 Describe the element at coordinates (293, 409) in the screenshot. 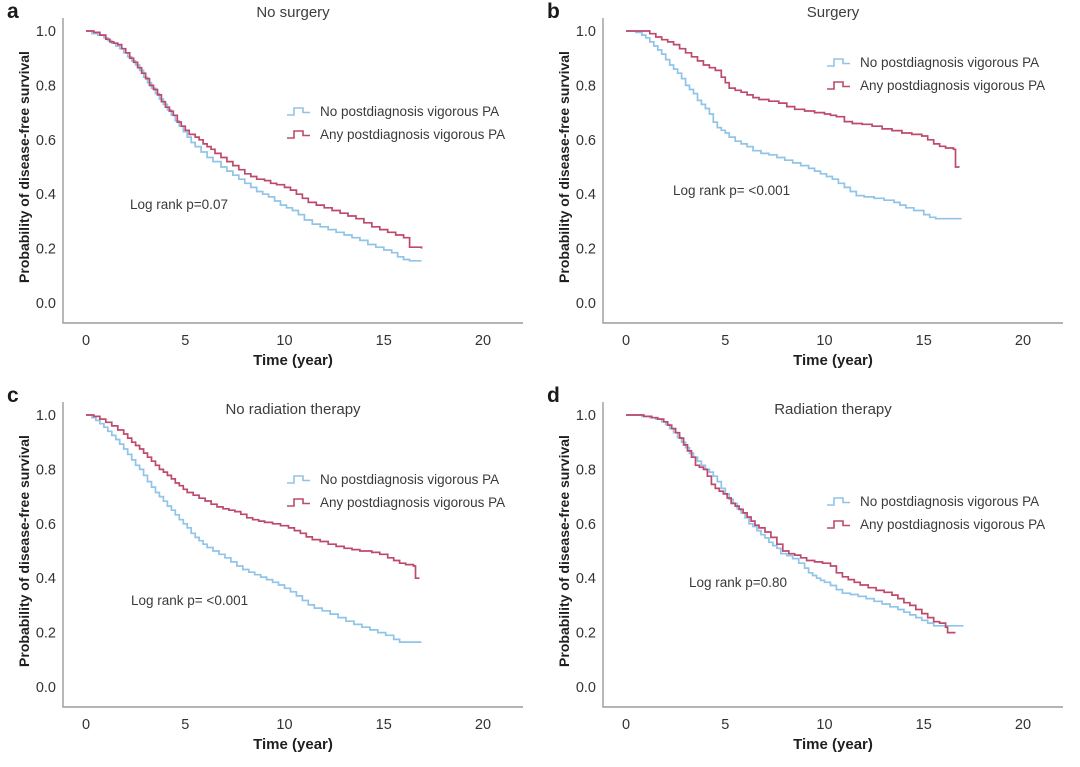

I see `panel-title: No radiation therapy` at that location.